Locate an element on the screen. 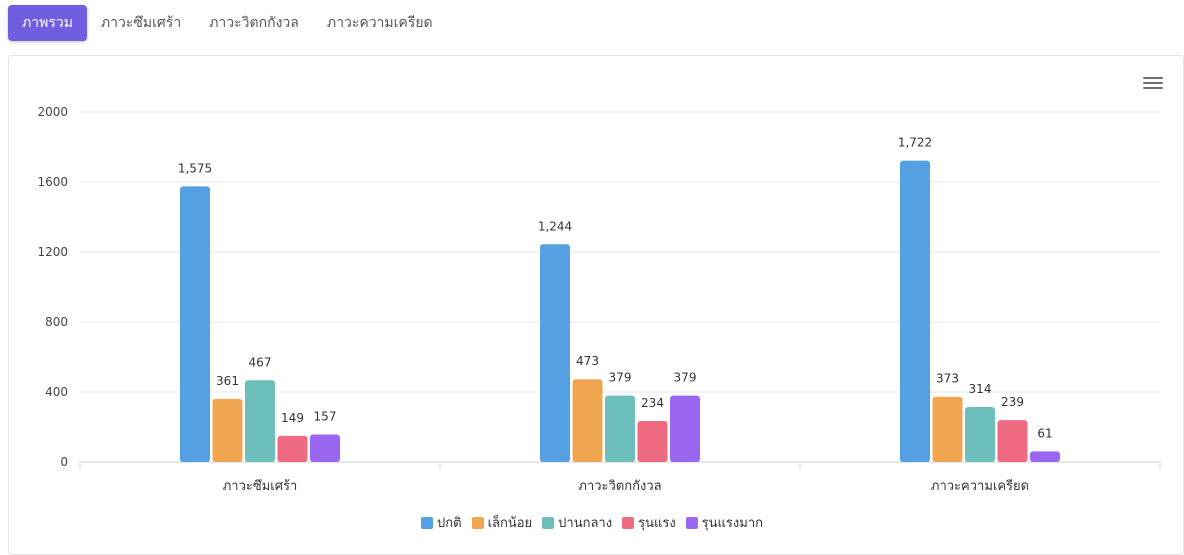 The height and width of the screenshot is (555, 1184). y-tick-label: 1600 is located at coordinates (52, 182).